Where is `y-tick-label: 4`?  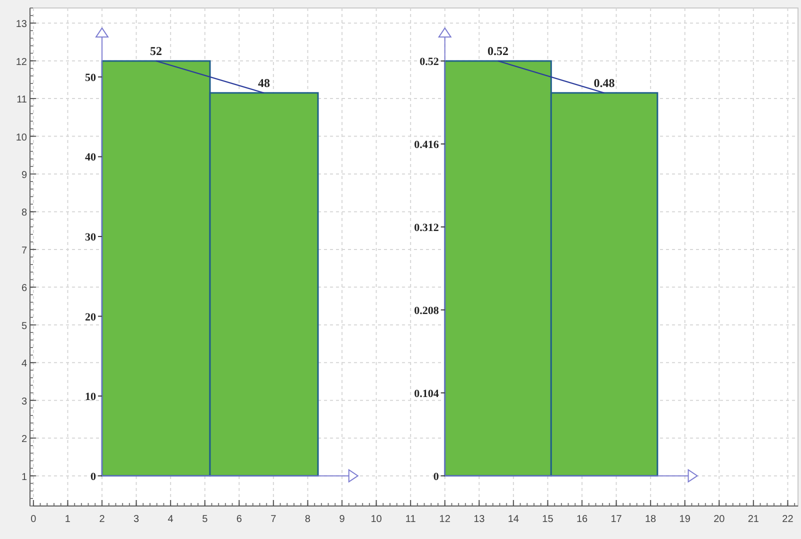
y-tick-label: 4 is located at coordinates (24, 364).